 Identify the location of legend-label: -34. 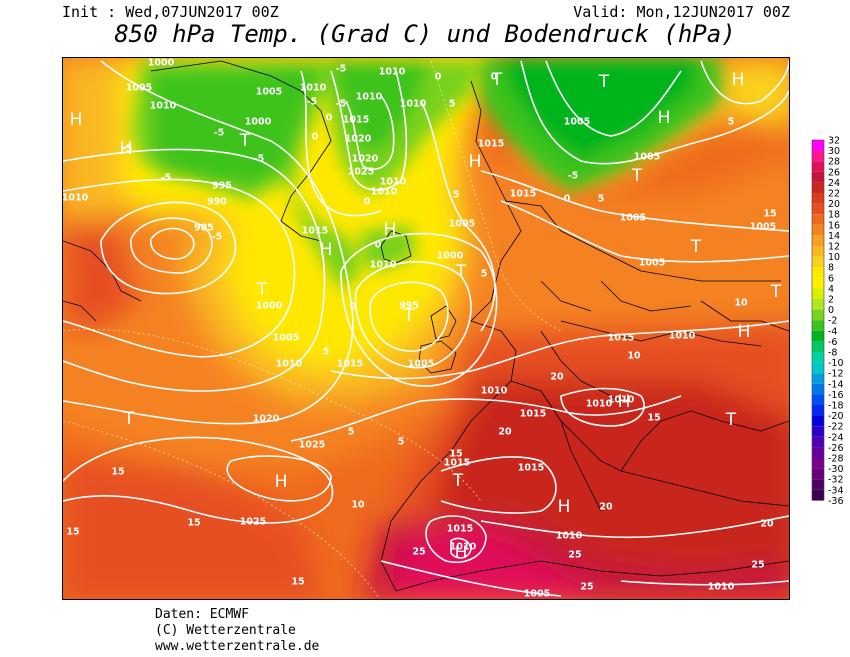
(836, 490).